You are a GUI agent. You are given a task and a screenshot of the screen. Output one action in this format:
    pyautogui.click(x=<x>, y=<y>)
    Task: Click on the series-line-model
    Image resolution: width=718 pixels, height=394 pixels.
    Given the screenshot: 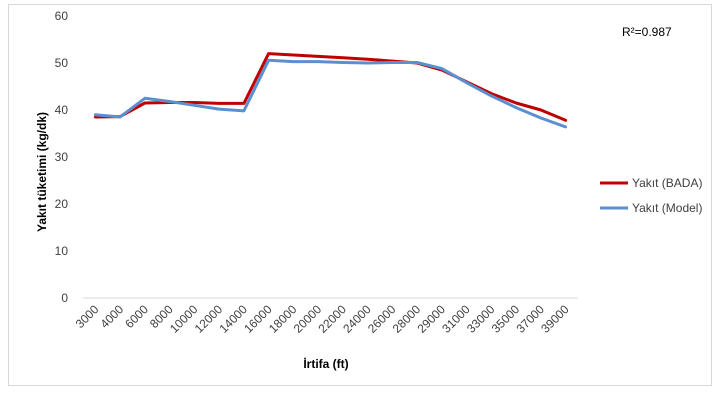 What is the action you would take?
    pyautogui.click(x=330, y=93)
    